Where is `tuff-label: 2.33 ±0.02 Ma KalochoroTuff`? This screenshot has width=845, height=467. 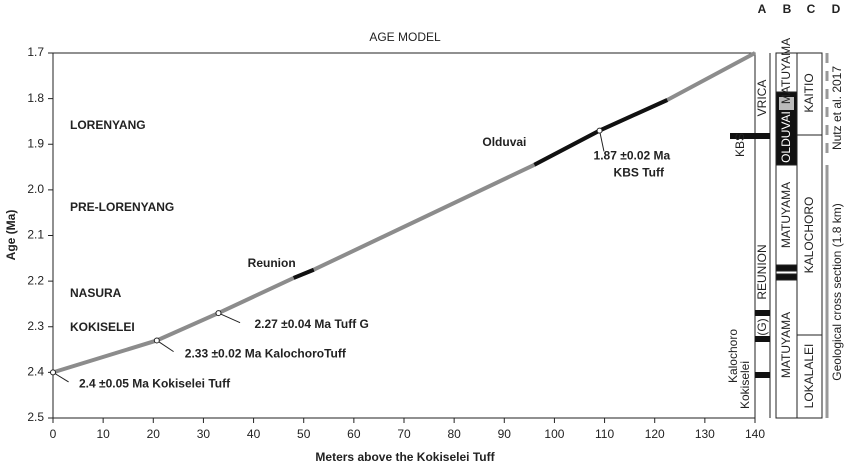
tuff-label: 2.33 ±0.02 Ma KalochoroTuff is located at coordinates (266, 354).